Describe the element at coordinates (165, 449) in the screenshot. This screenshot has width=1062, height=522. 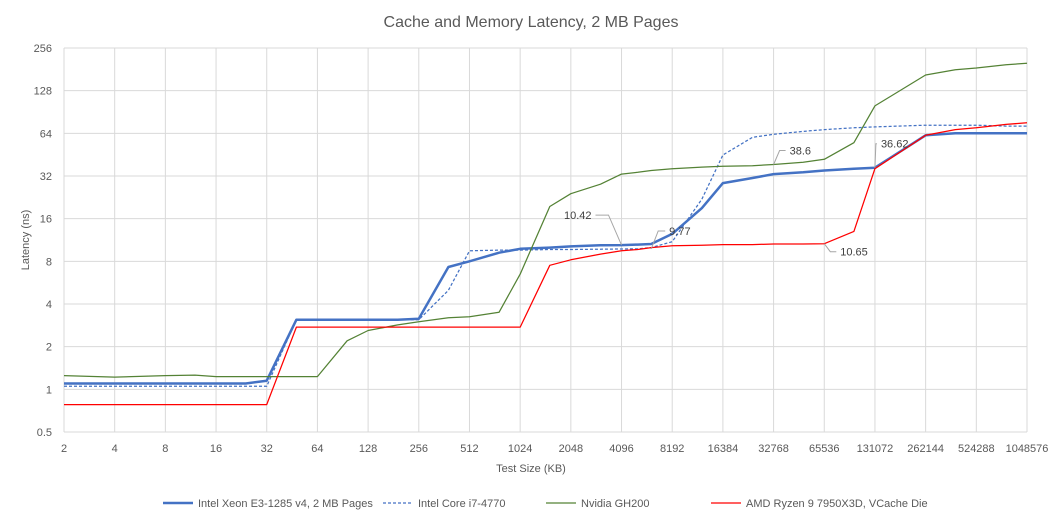
I see `x-tick-label: 8` at that location.